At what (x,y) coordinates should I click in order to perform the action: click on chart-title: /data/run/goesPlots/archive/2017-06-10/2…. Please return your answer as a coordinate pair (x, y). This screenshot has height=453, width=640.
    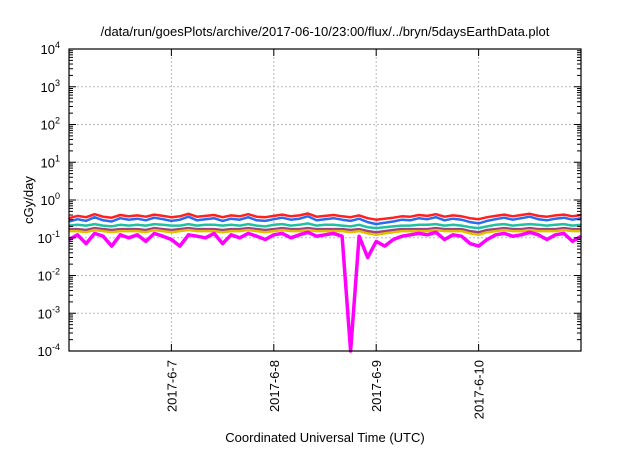
    Looking at the image, I should click on (325, 31).